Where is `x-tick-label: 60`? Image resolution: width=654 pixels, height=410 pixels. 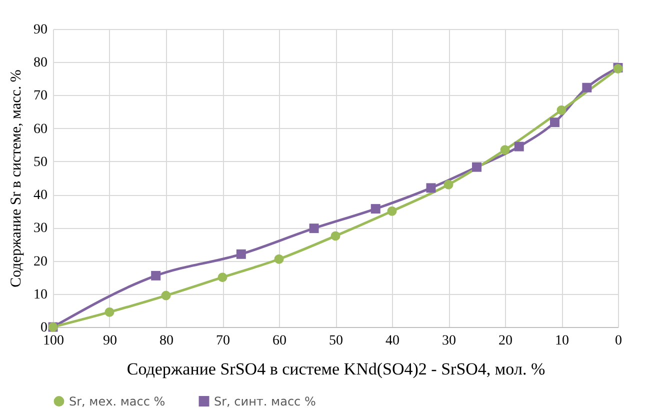 x-tick-label: 60 is located at coordinates (279, 341).